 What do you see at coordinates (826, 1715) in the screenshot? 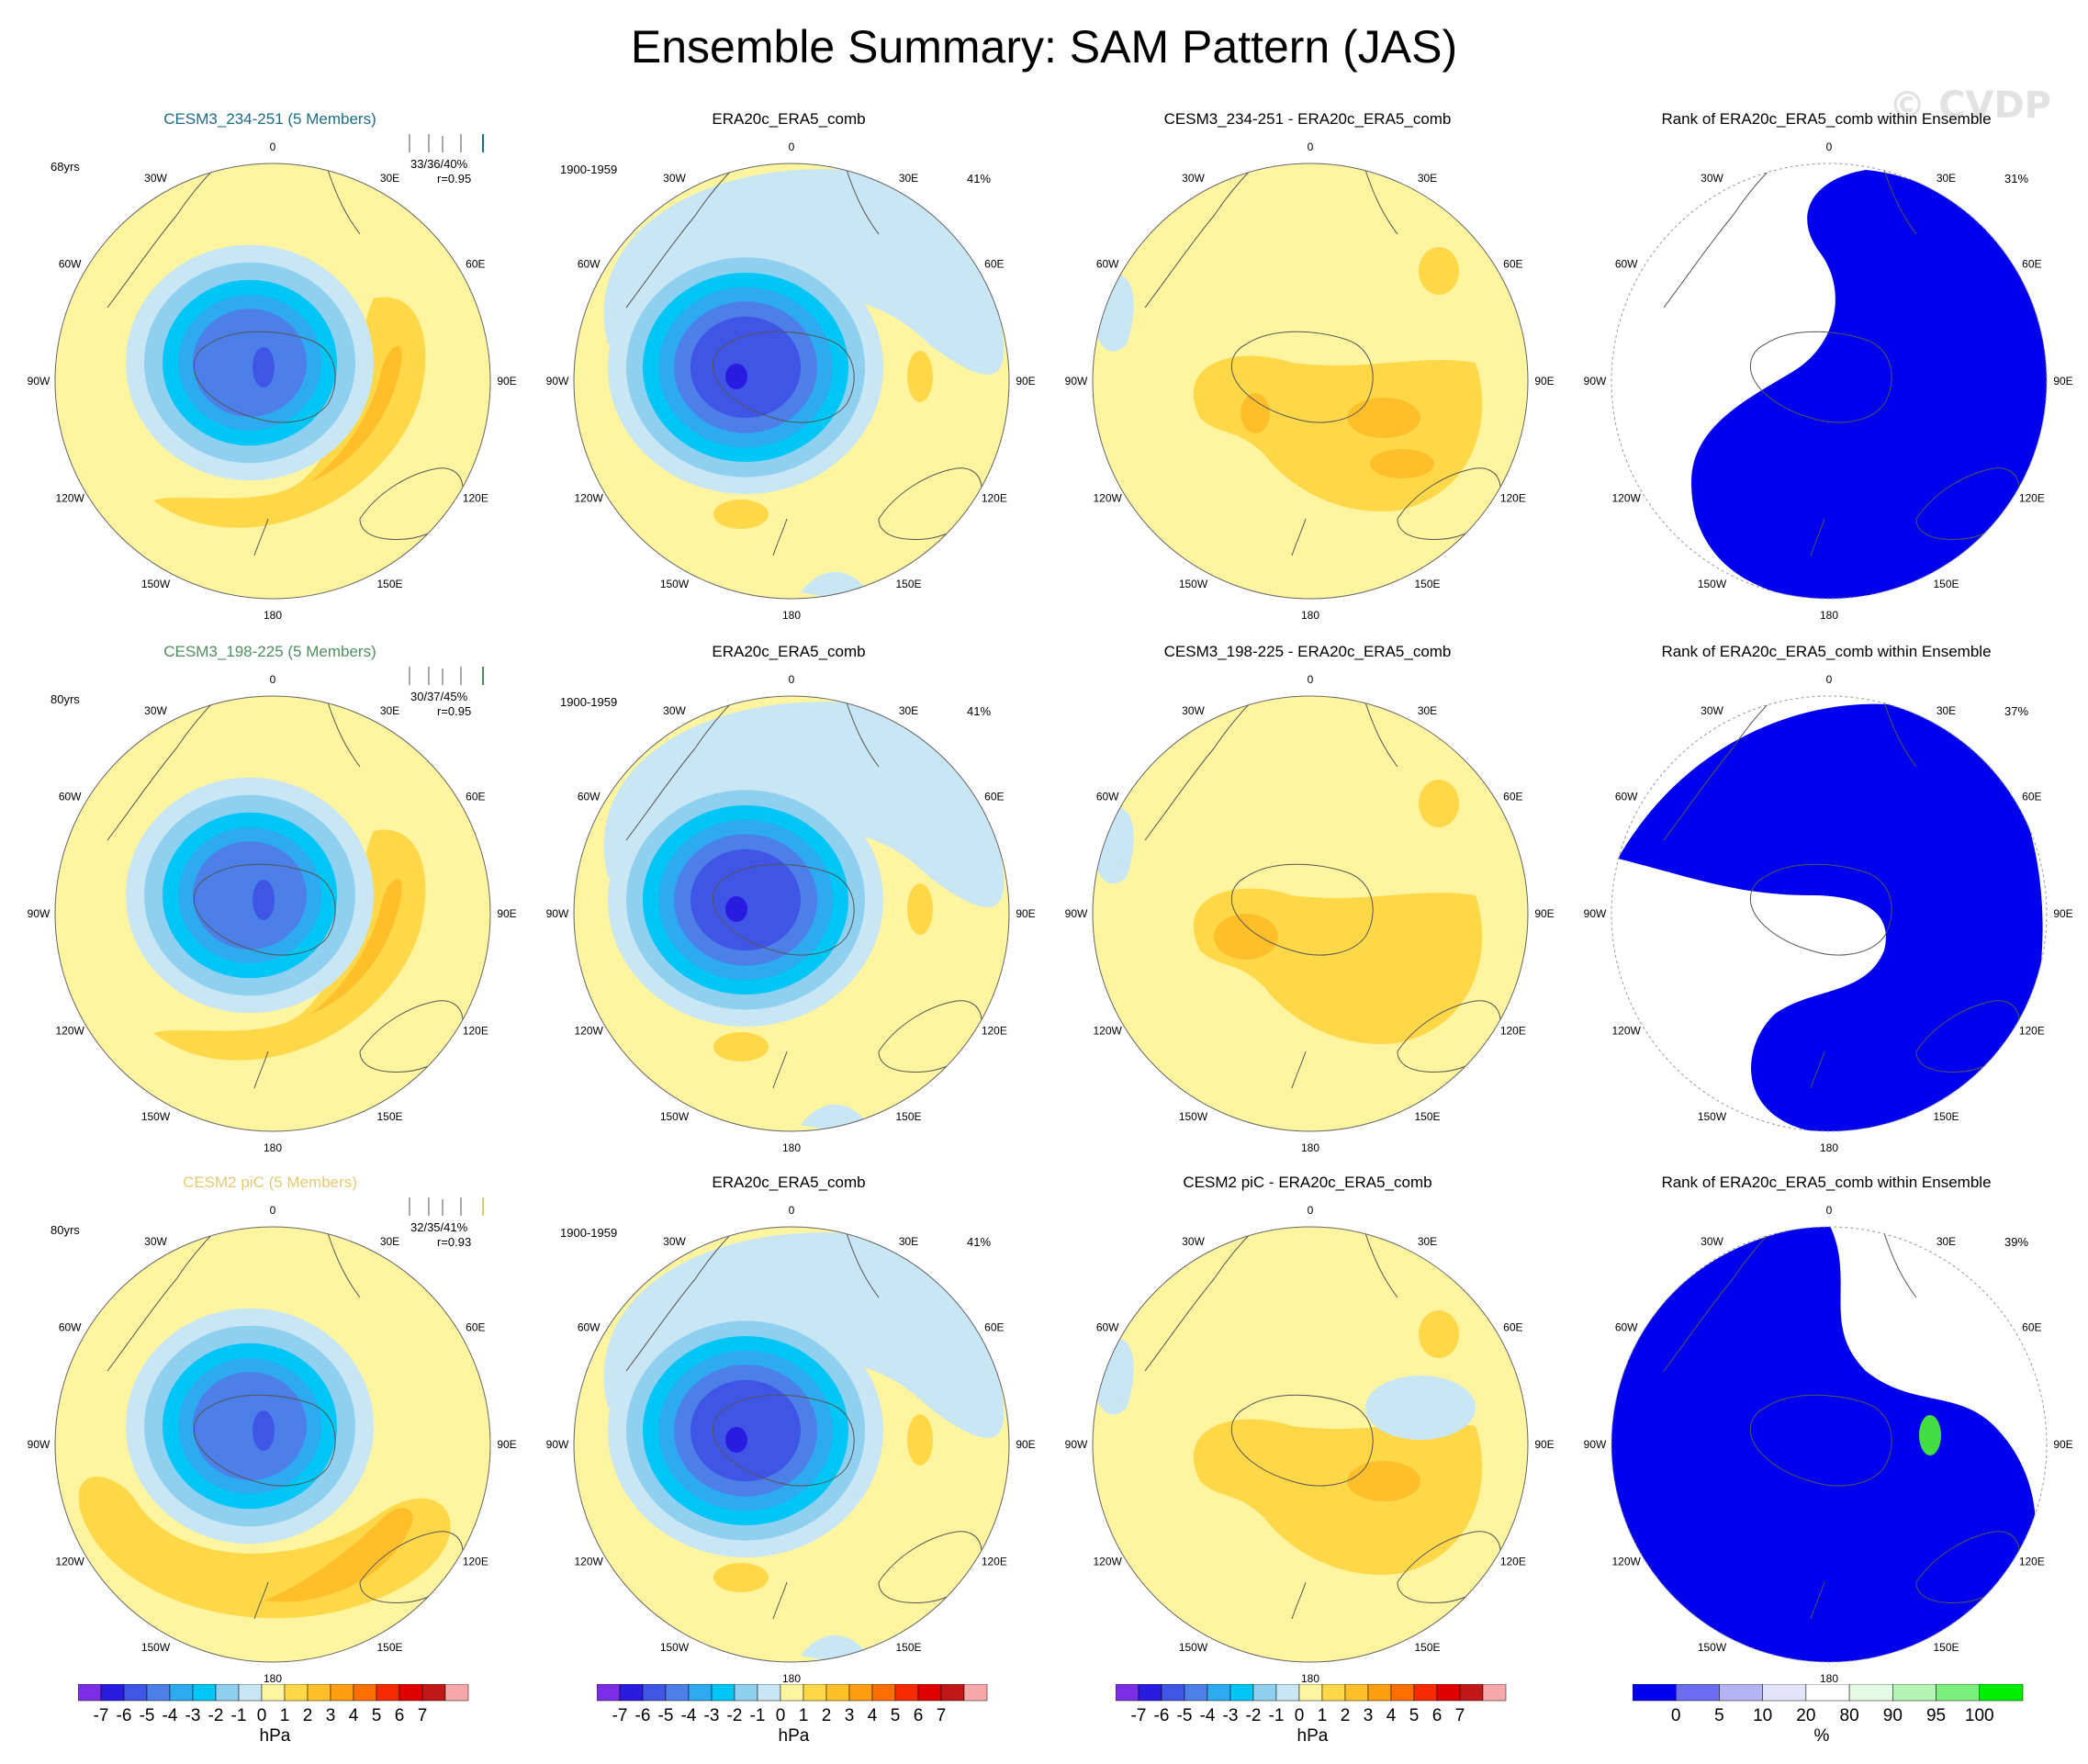
I see `colorbar-tick-label: 2` at bounding box center [826, 1715].